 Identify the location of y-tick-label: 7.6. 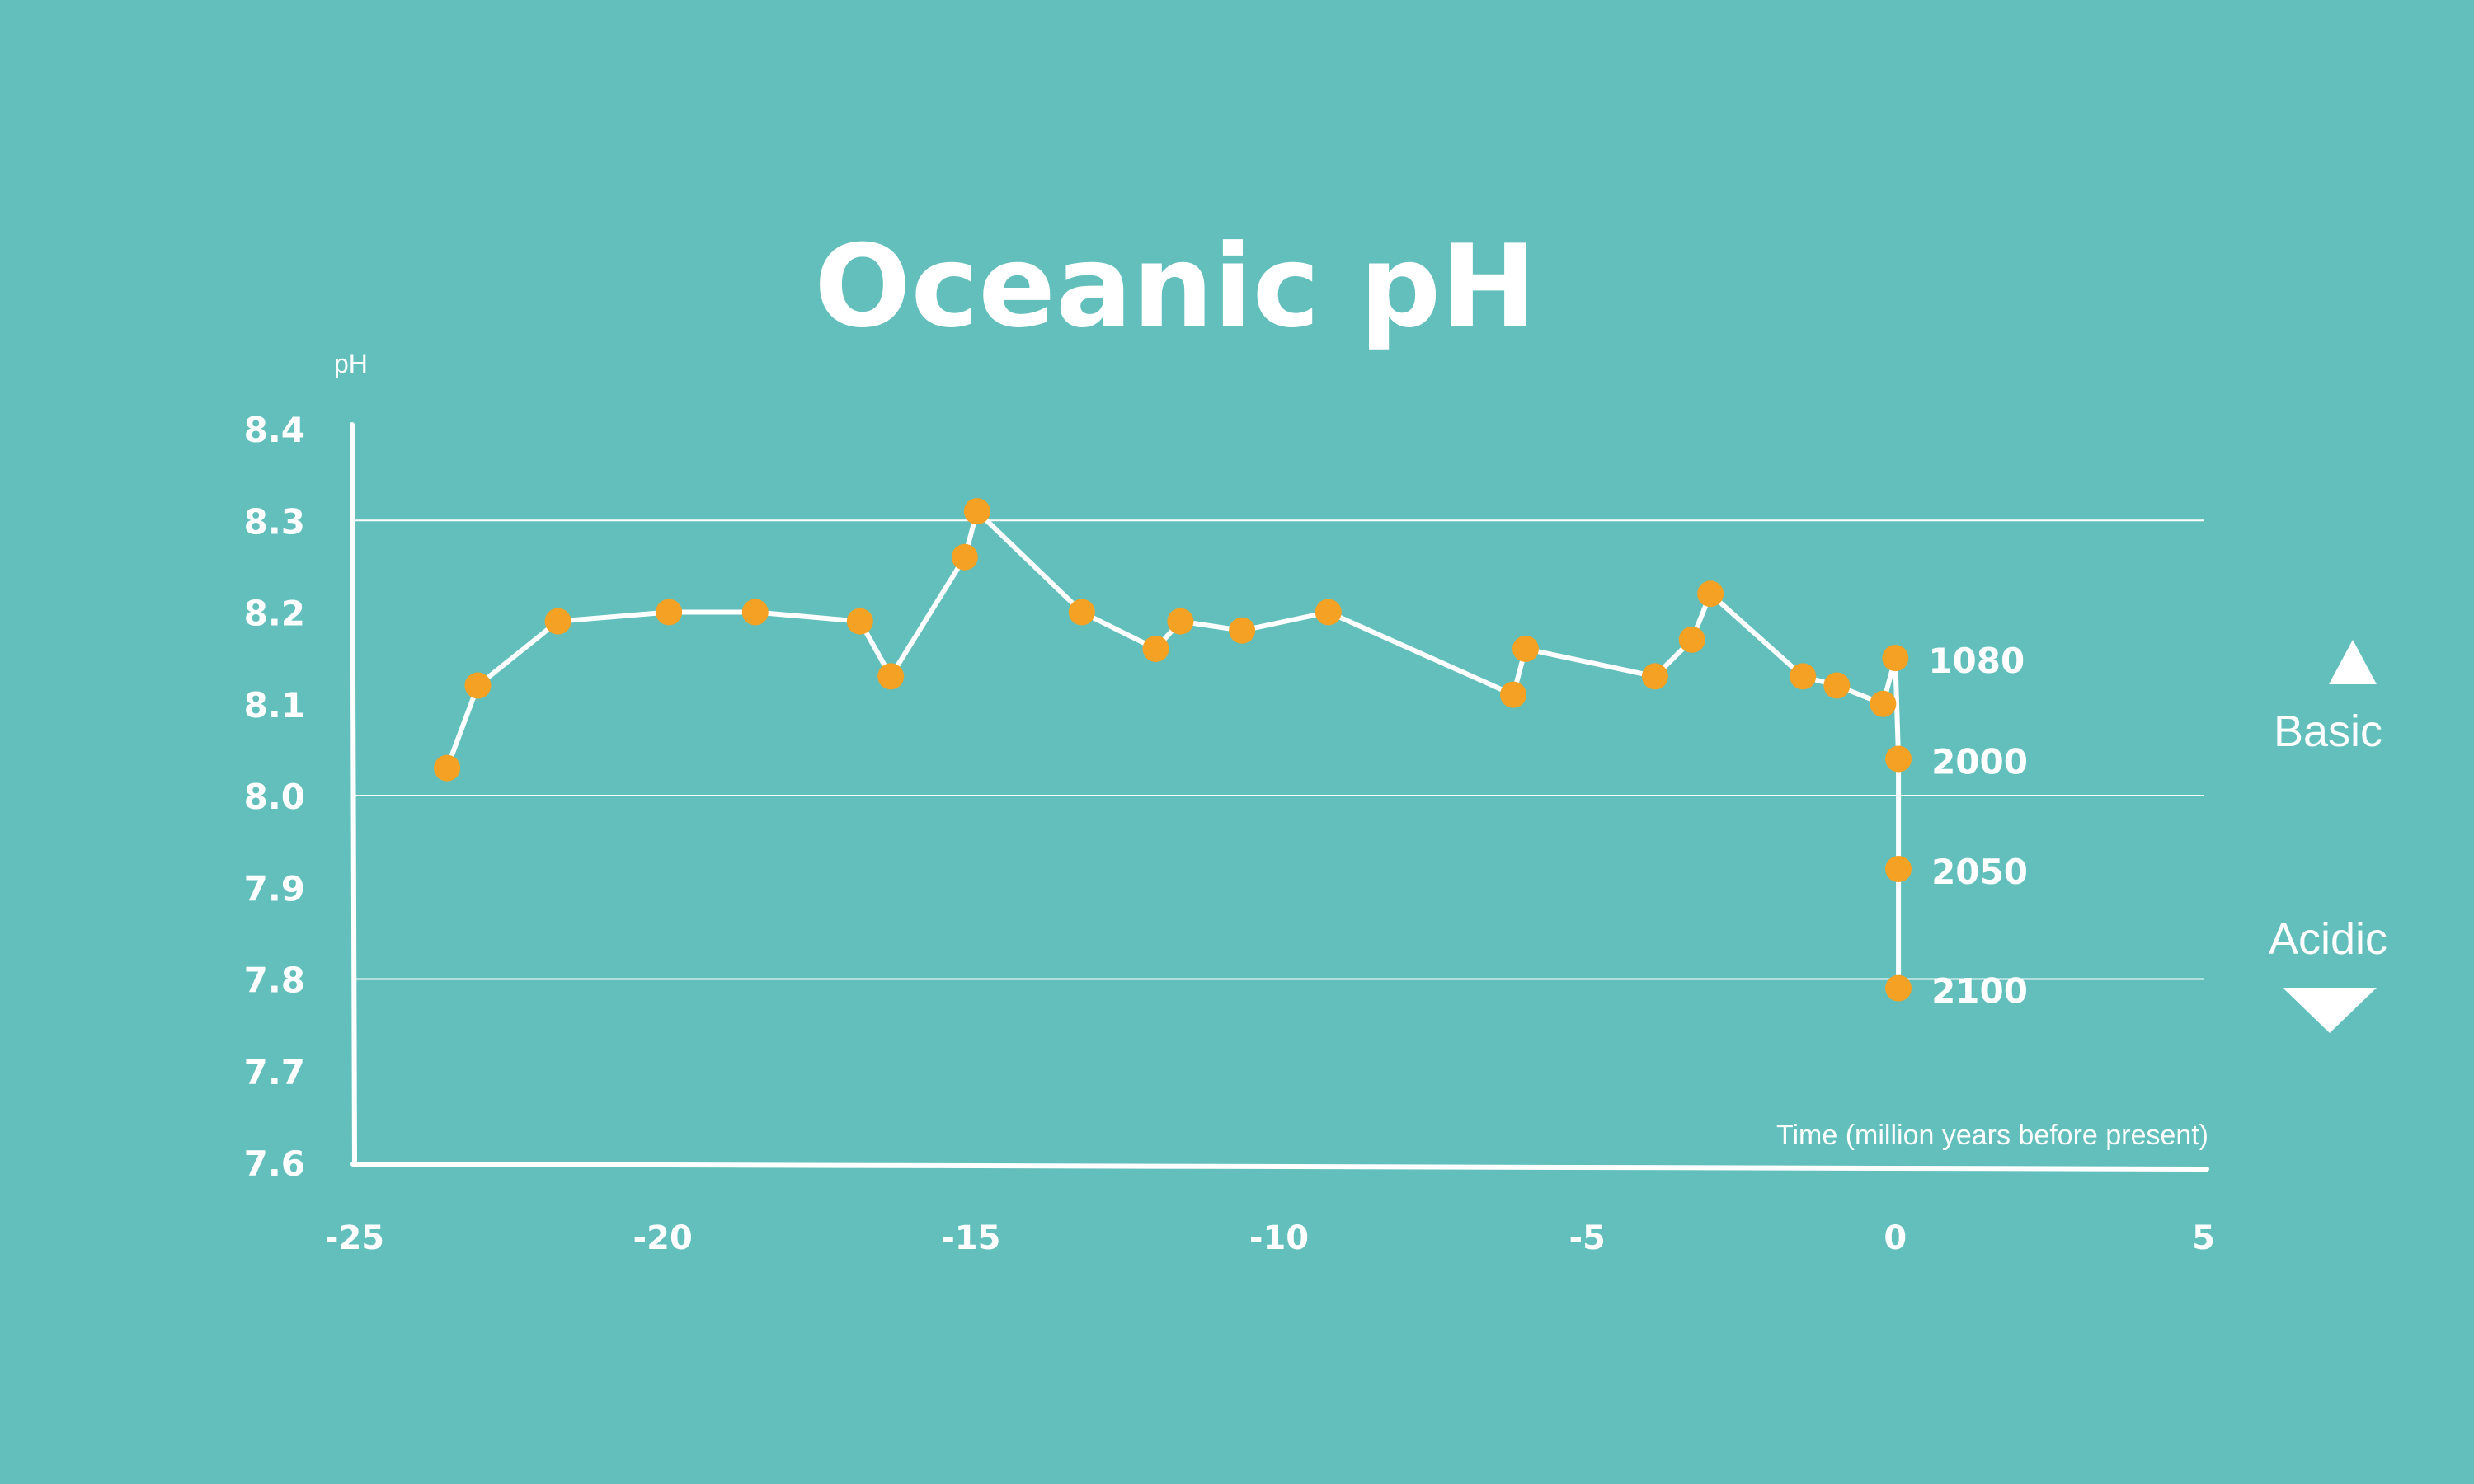
(274, 1164).